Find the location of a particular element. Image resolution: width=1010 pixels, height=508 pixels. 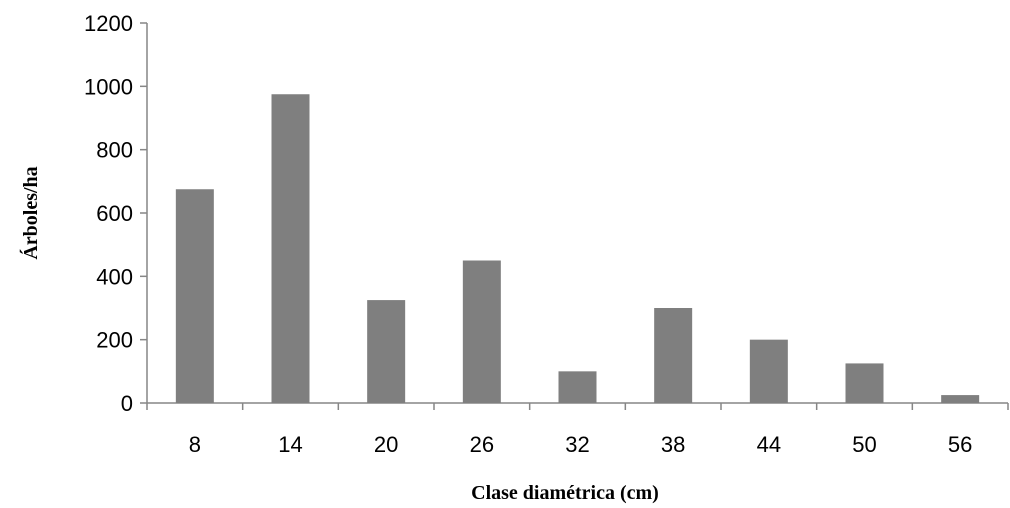

x-tick-label: 44 is located at coordinates (769, 444).